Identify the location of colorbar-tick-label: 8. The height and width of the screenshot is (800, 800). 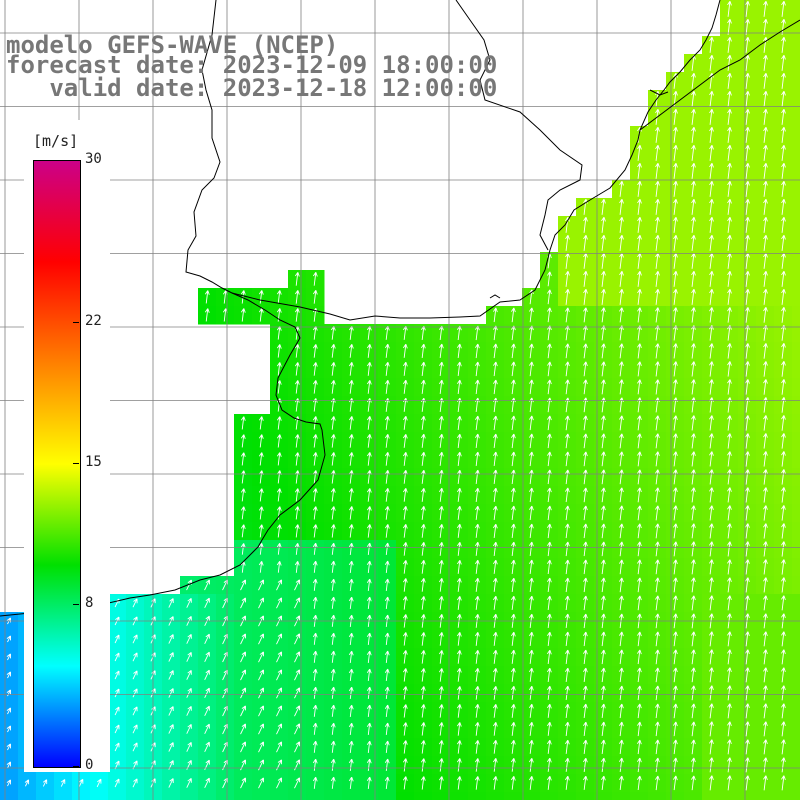
(89, 603).